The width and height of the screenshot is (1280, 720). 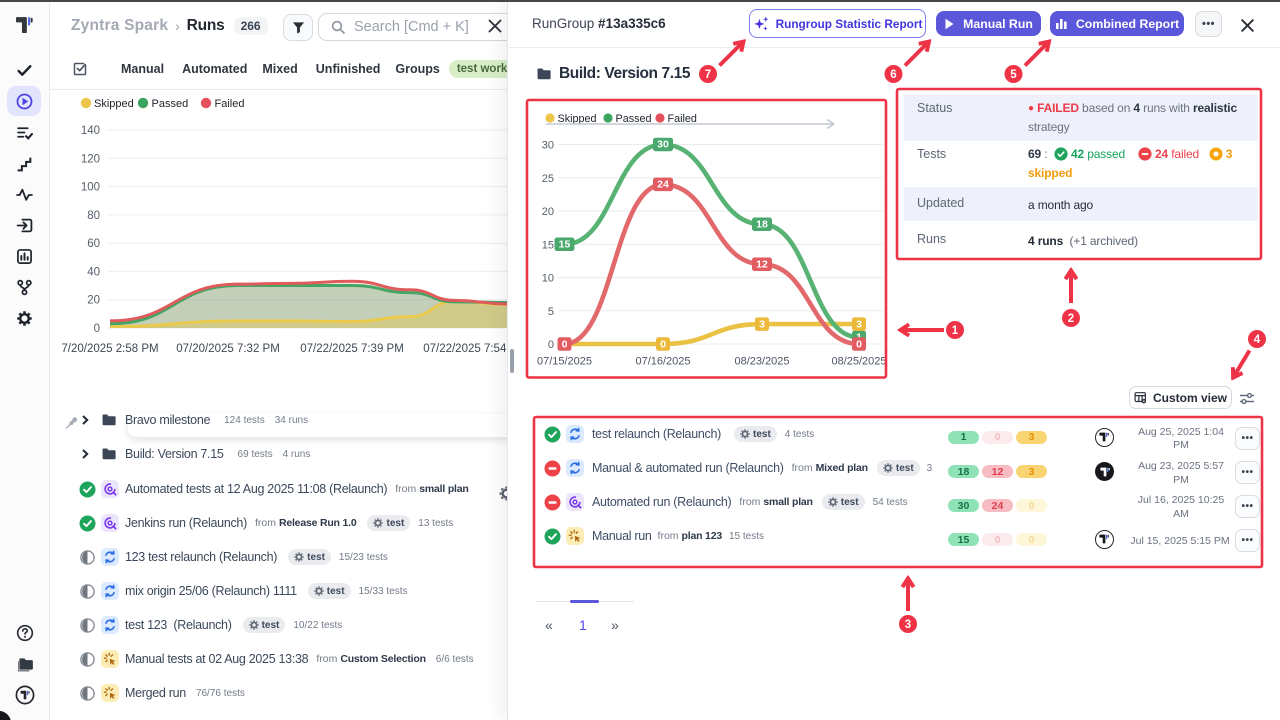 What do you see at coordinates (93, 244) in the screenshot?
I see `svg-text: 60` at bounding box center [93, 244].